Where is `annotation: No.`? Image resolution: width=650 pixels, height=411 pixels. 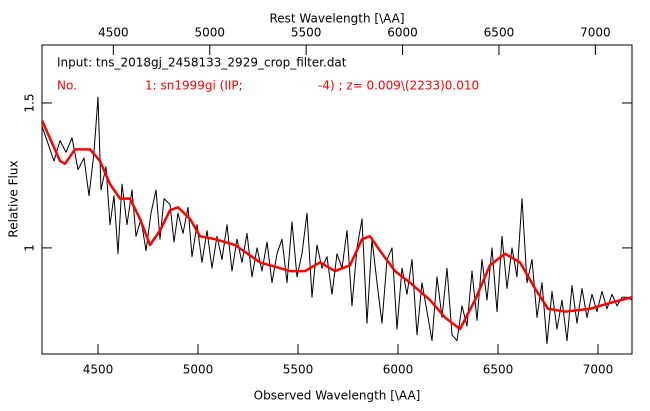 annotation: No. is located at coordinates (67, 86).